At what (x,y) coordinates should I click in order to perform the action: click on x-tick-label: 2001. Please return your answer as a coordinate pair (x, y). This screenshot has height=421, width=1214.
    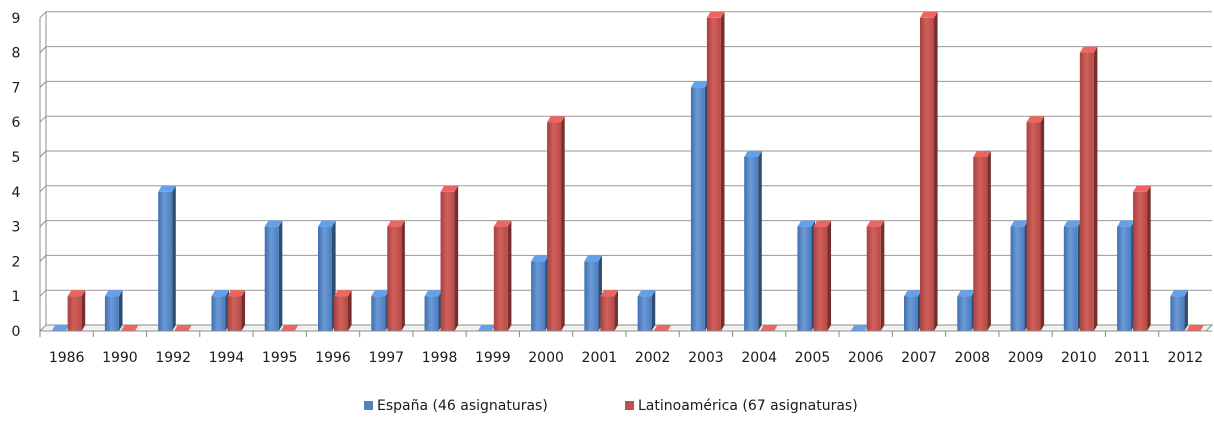
    Looking at the image, I should click on (600, 358).